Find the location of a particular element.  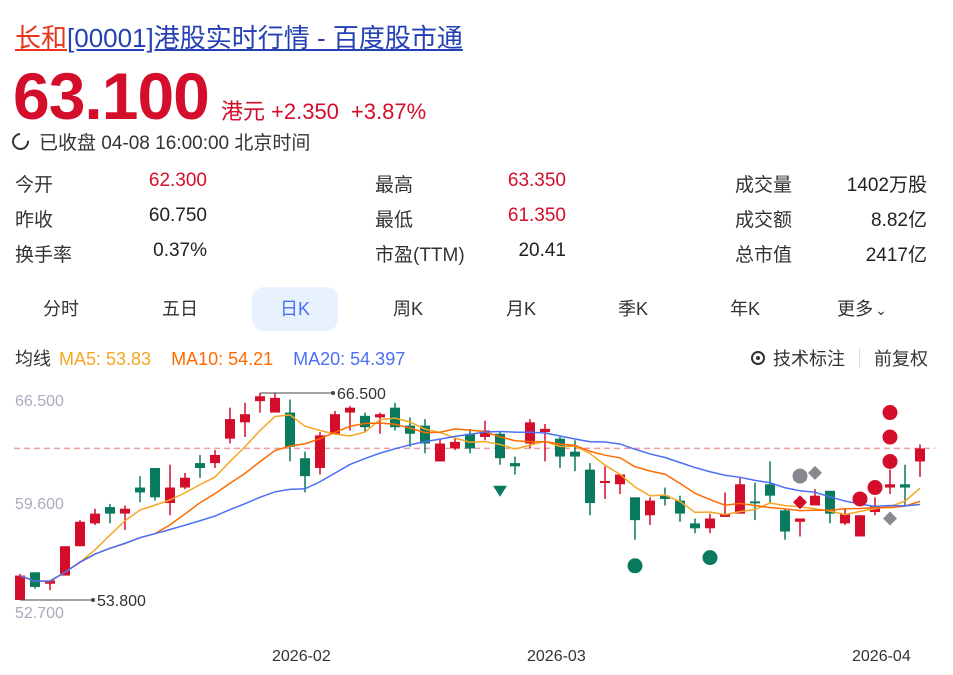

stat-value: 60.750 is located at coordinates (177, 215).